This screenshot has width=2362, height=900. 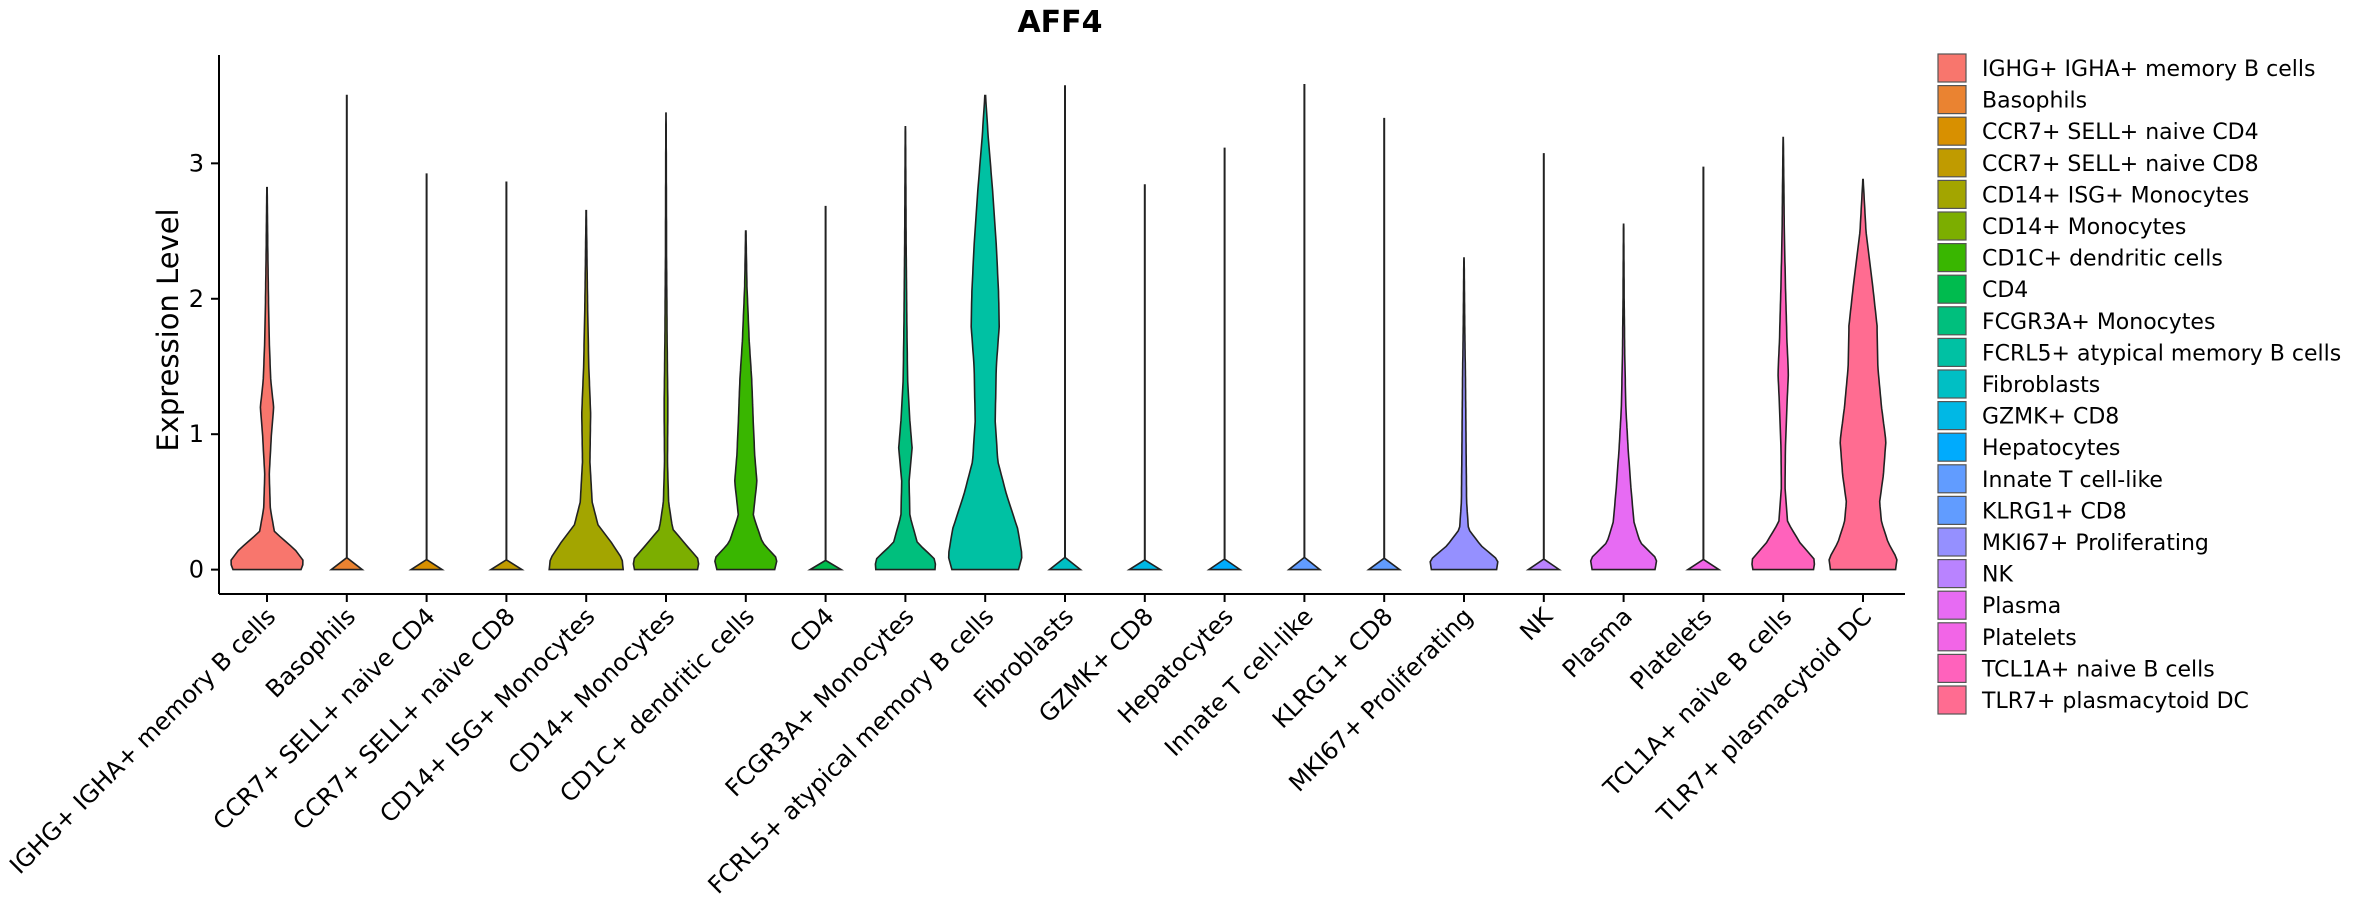 I want to click on legend-label-platelets: Platelets, so click(x=2029, y=638).